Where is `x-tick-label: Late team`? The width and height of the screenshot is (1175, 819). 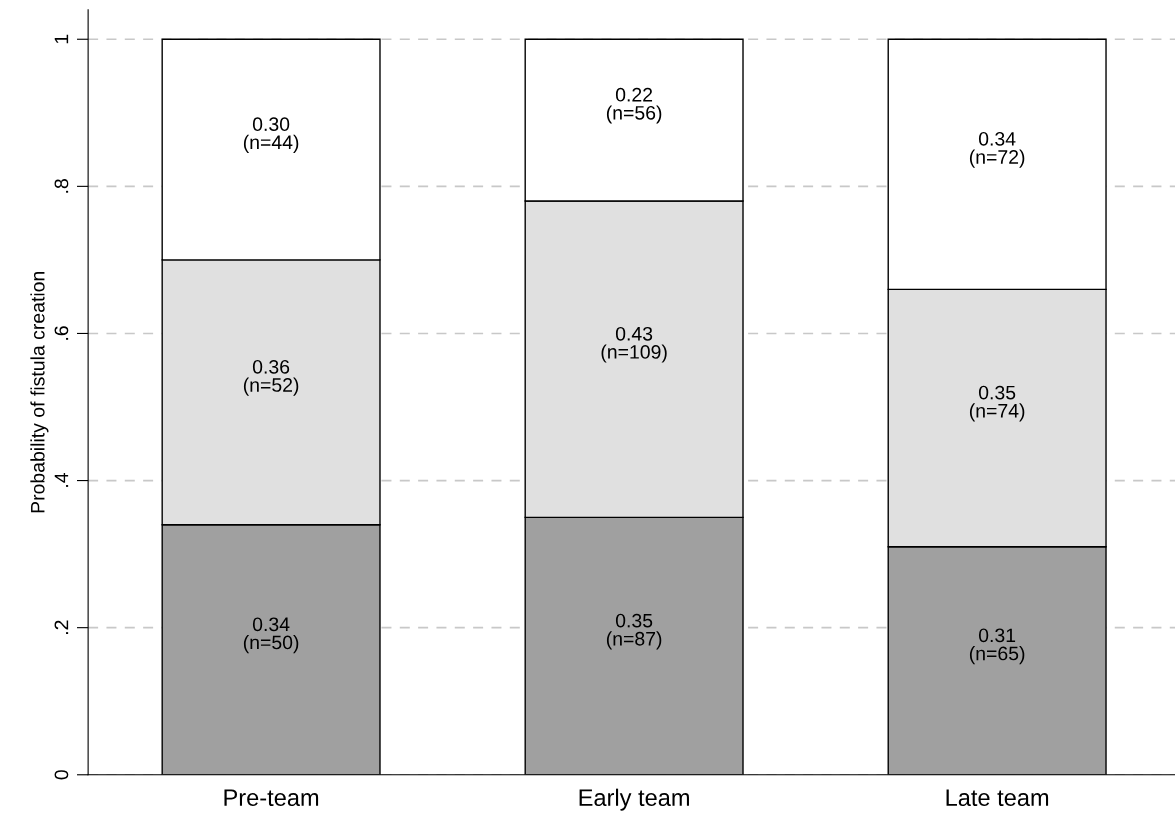
x-tick-label: Late team is located at coordinates (997, 798).